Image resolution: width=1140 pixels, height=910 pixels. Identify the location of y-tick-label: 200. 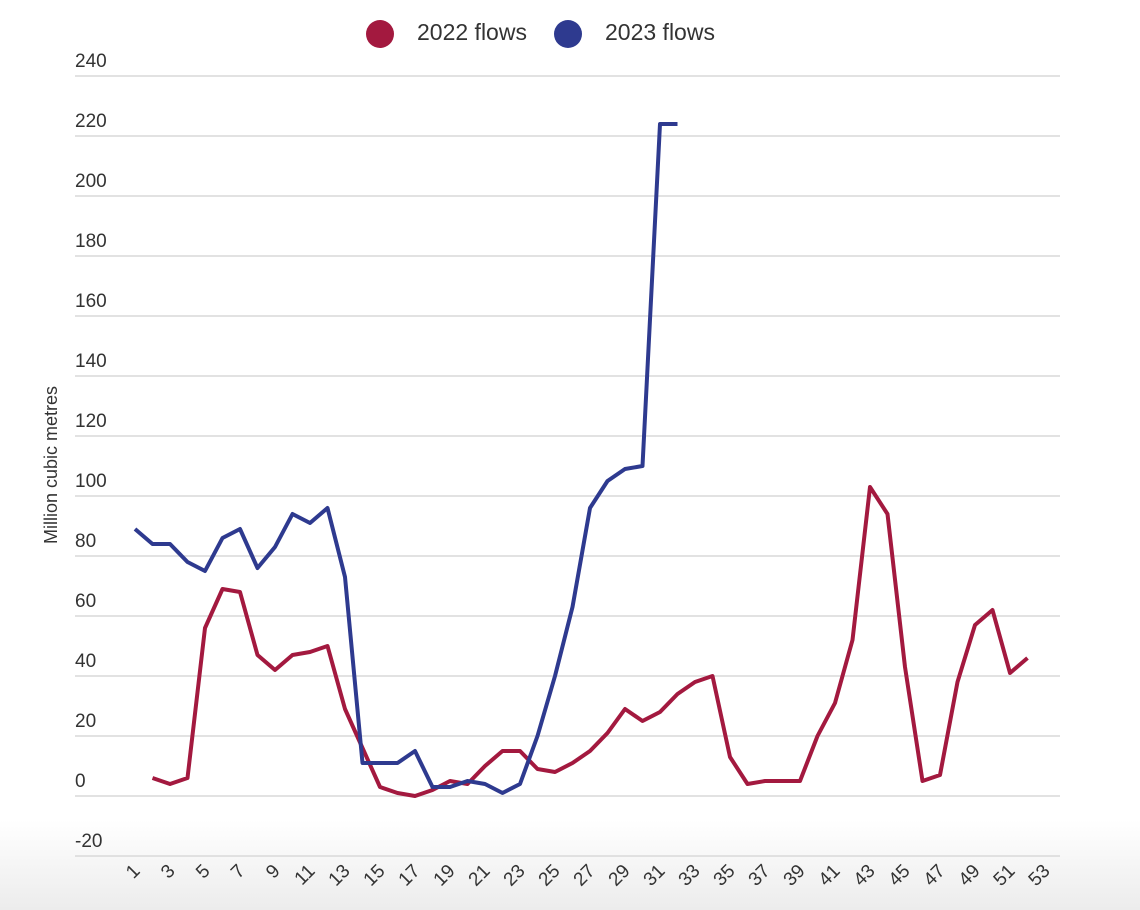
(91, 181).